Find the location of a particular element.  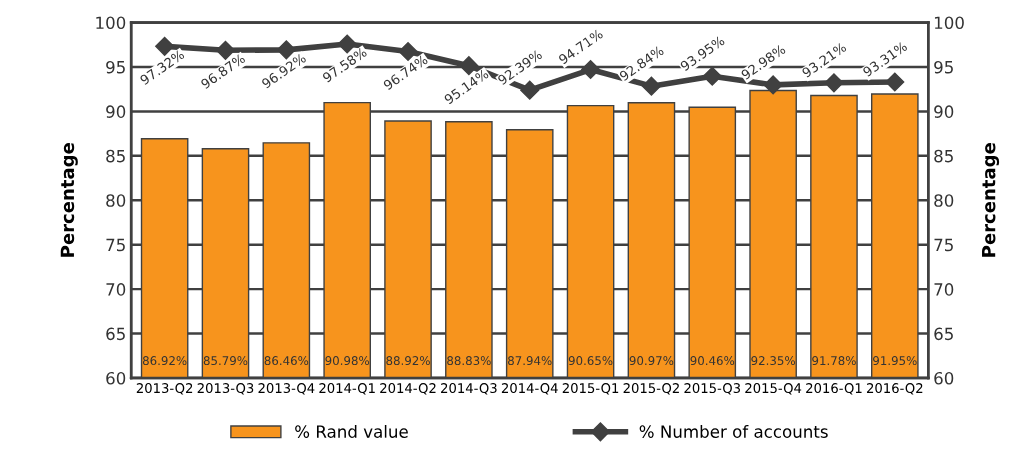

y2-tick-label: 65 is located at coordinates (943, 334).